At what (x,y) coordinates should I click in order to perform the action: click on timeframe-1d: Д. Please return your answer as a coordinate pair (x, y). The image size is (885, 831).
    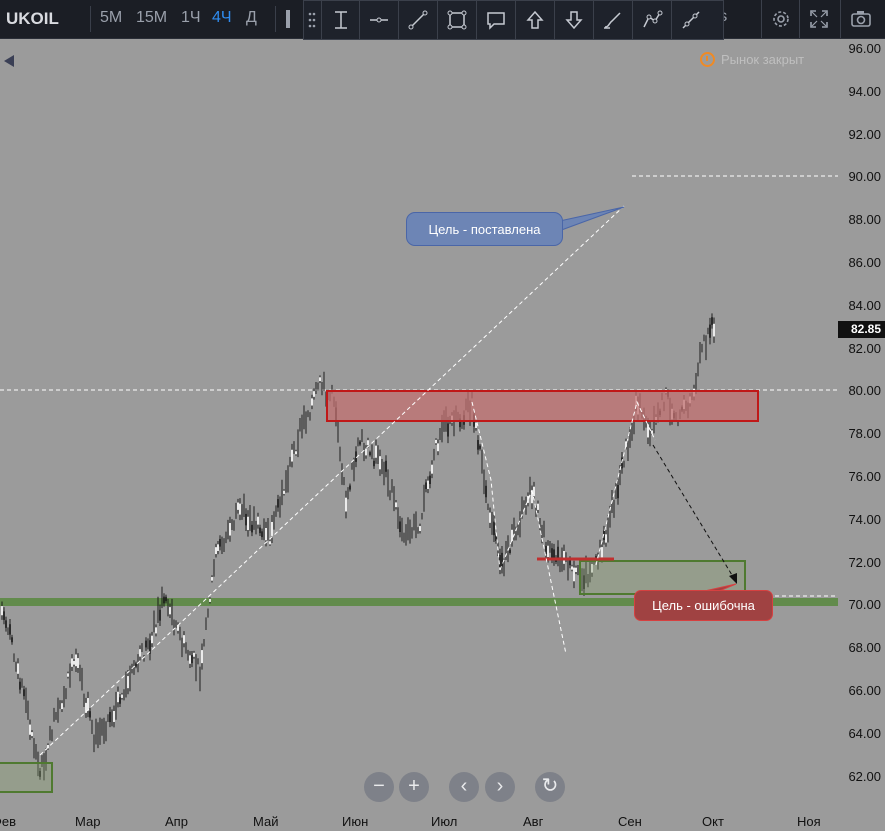
    Looking at the image, I should click on (251, 17).